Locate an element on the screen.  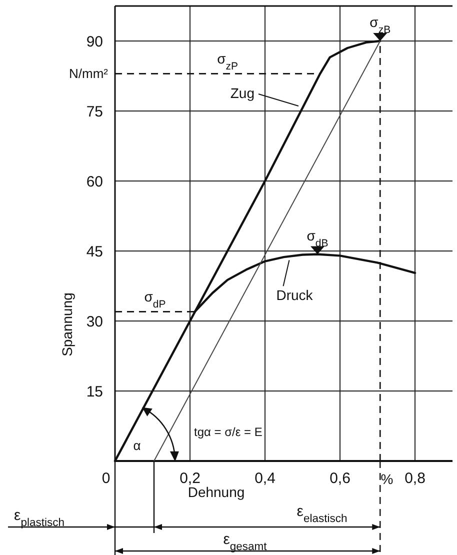
y-tick-label: 30 is located at coordinates (94, 321).